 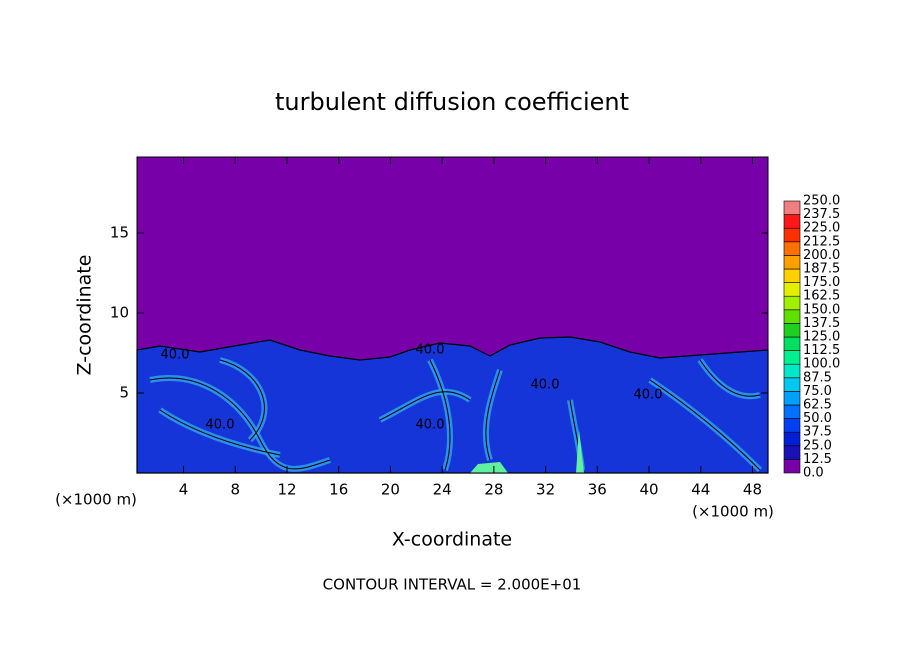 What do you see at coordinates (821, 241) in the screenshot?
I see `colorbar-label: 212.5` at bounding box center [821, 241].